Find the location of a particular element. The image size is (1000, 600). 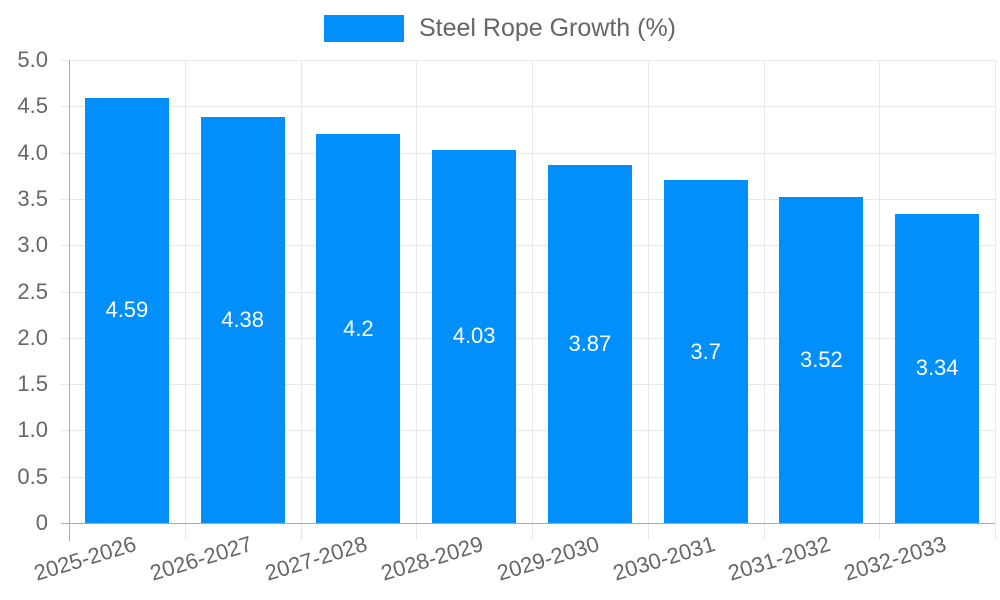

y-axis-tick-label: 0 is located at coordinates (41, 522).